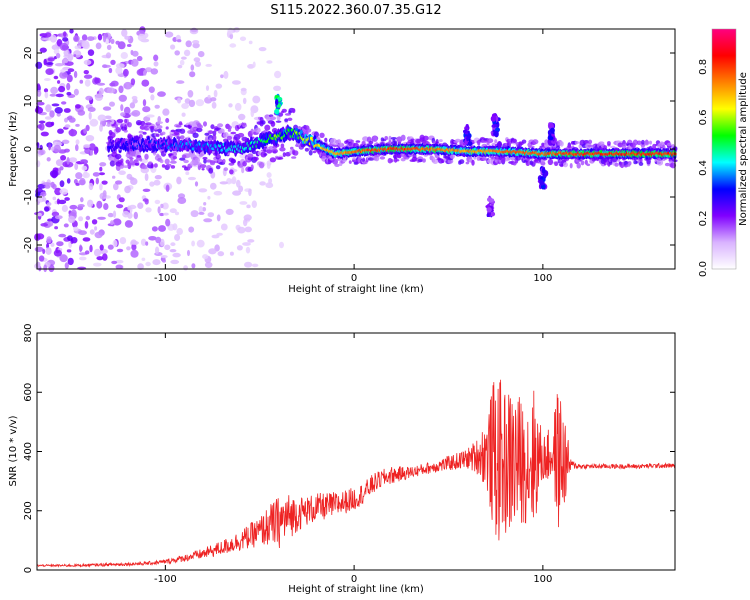  I want to click on colorbar-label: Normalized spectral amplitude, so click(743, 149).